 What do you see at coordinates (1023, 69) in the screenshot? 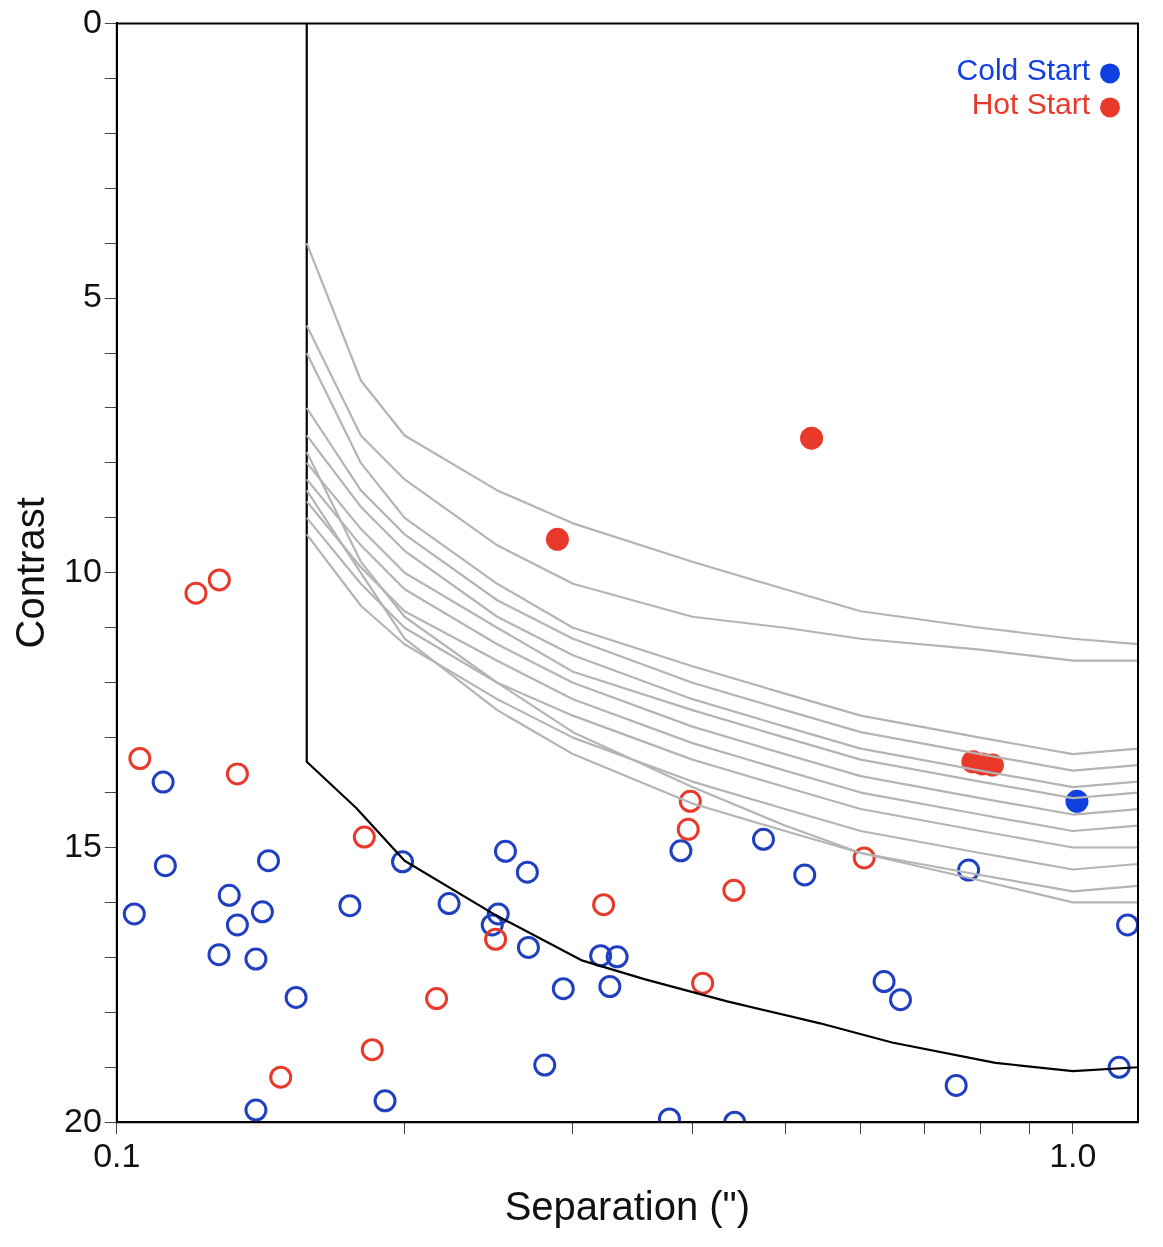
I see `legend-label: Cold Start` at bounding box center [1023, 69].